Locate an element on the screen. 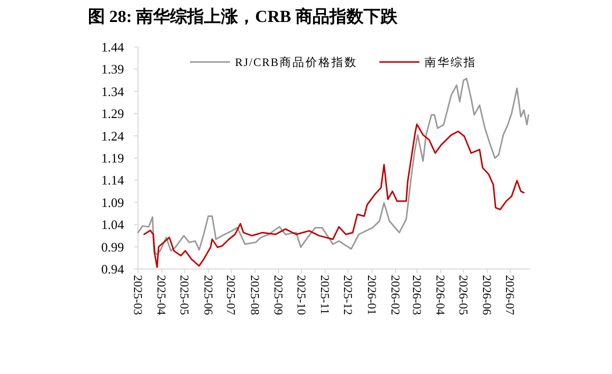 This screenshot has height=374, width=612. legend-label: 南华综指 is located at coordinates (450, 62).